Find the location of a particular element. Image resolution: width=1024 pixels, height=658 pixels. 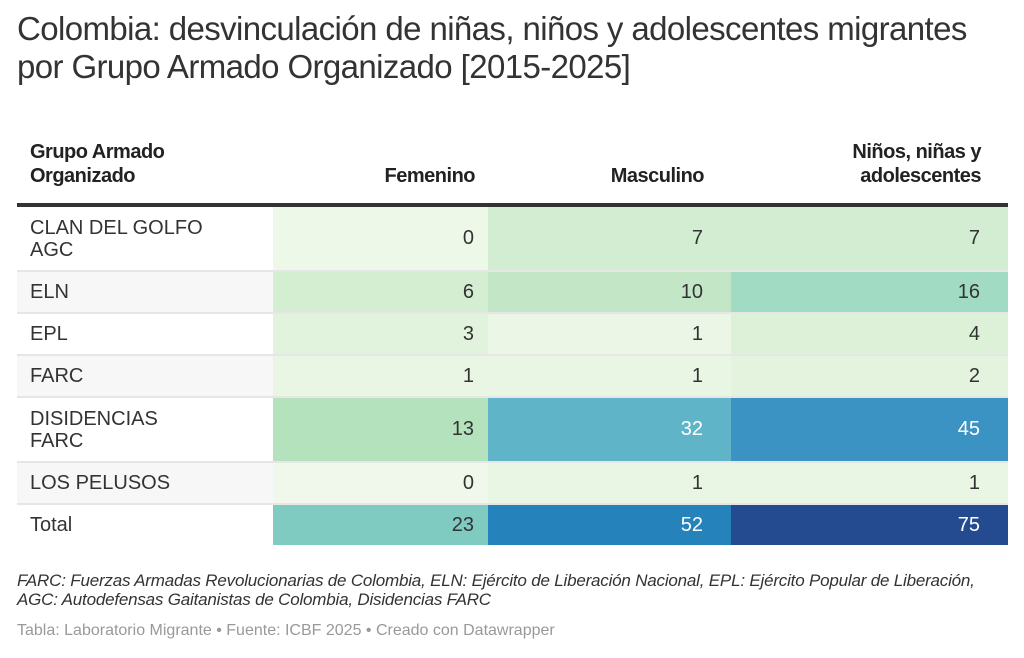

header-femenino: Femenino is located at coordinates (430, 176).